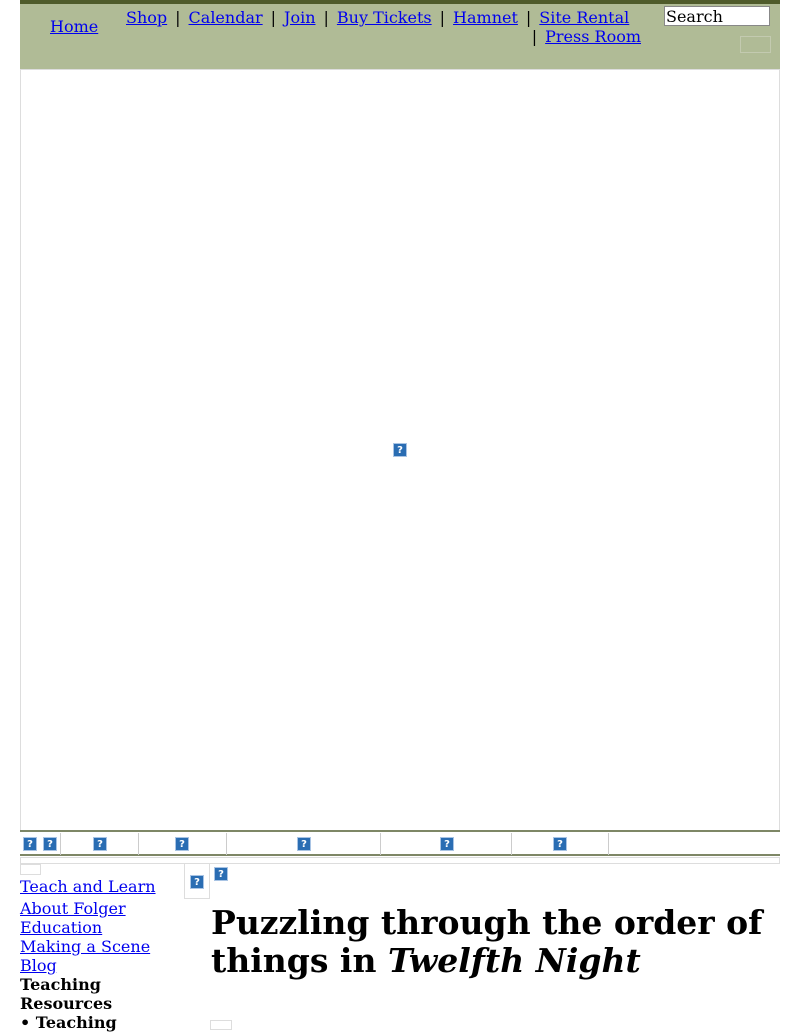 The image size is (800, 1032). What do you see at coordinates (225, 17) in the screenshot?
I see `nav-calendar: Calendar` at bounding box center [225, 17].